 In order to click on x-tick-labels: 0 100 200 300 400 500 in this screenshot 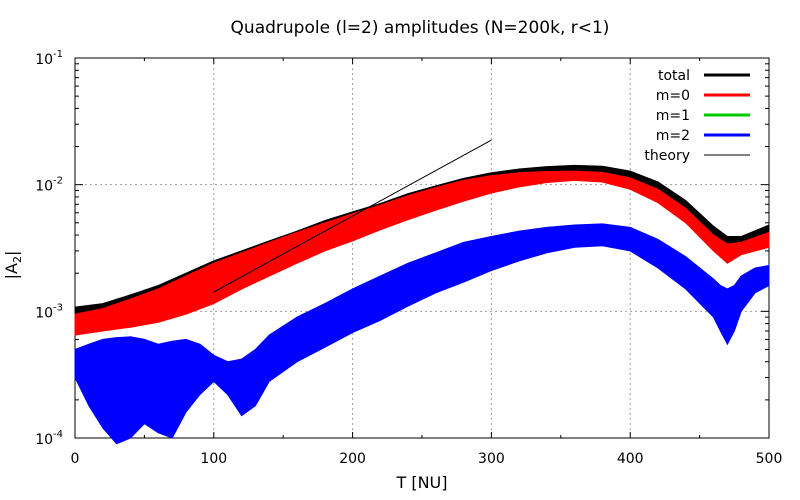, I will do `click(427, 459)`.